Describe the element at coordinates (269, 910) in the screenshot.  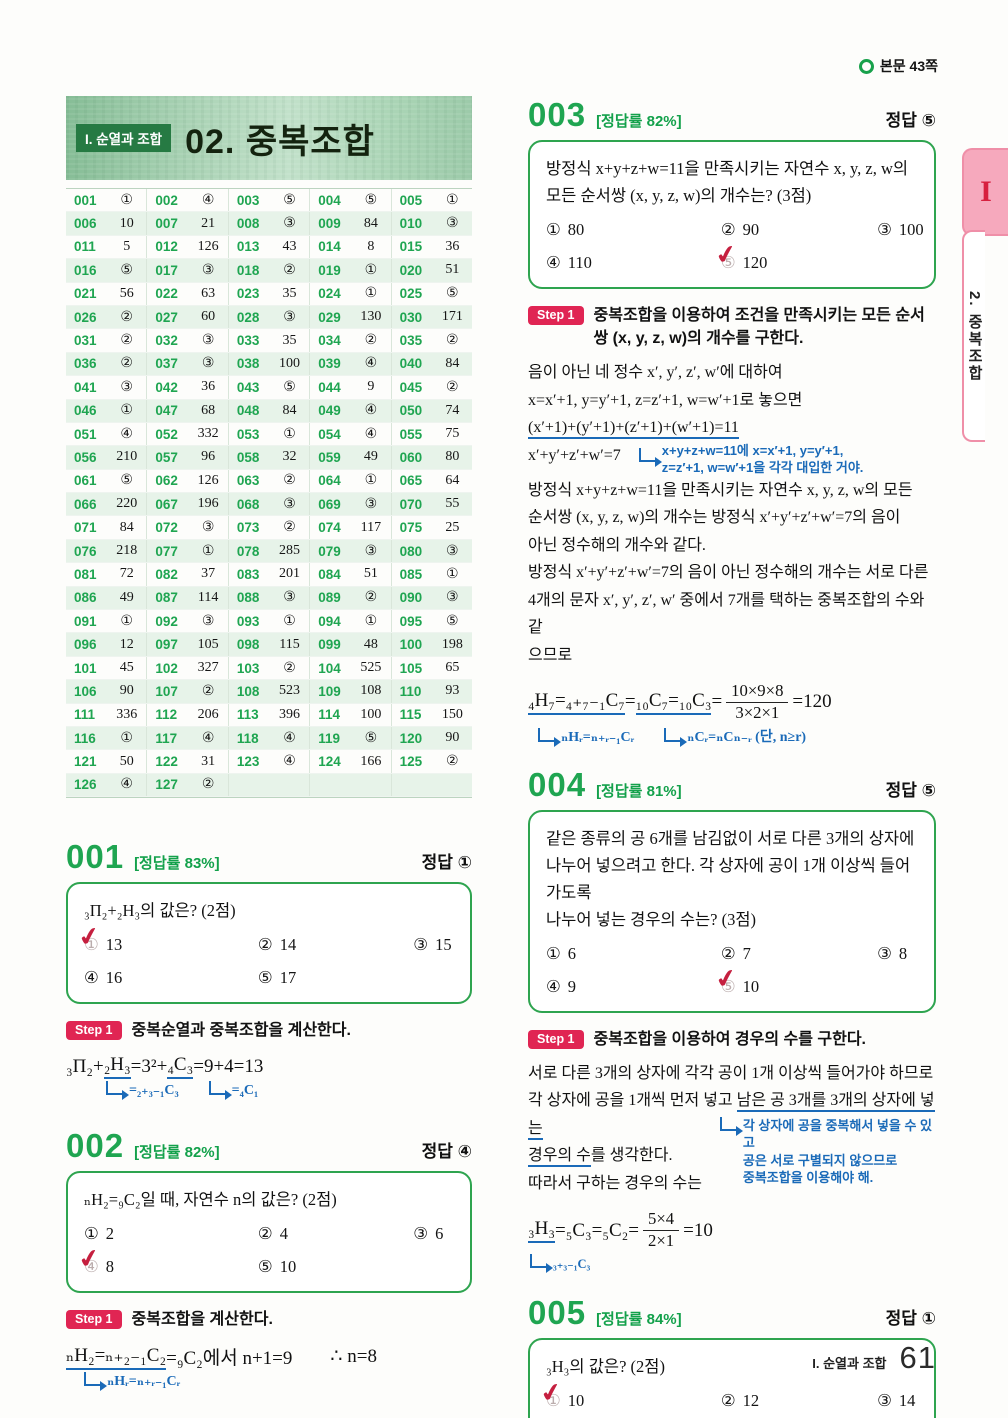
I see `question-text: ₃Π₂+₂H₃의 값은? (2점)` at that location.